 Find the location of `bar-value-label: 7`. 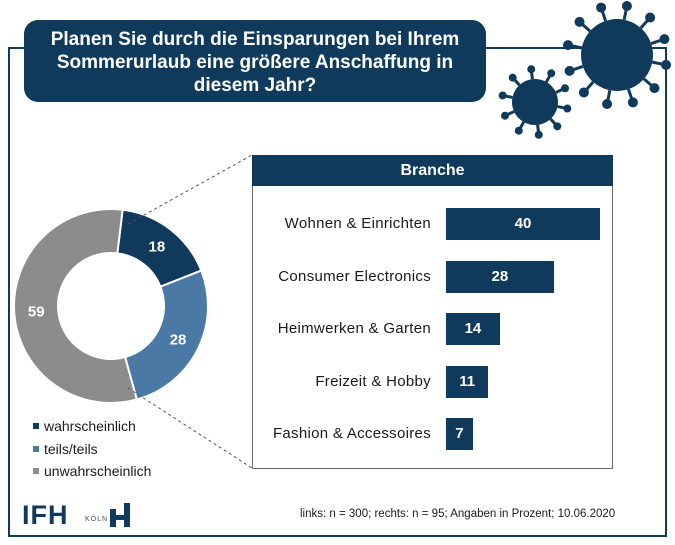

bar-value-label: 7 is located at coordinates (459, 433).